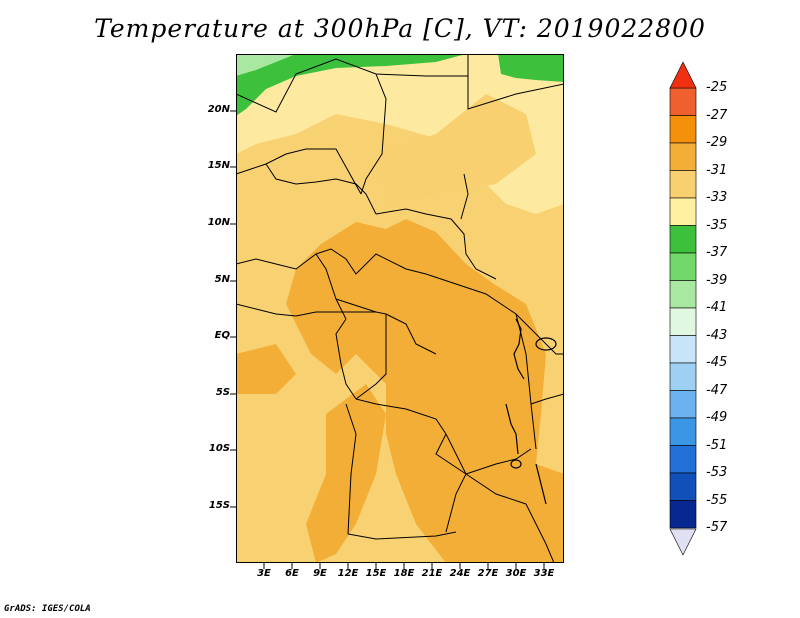  Describe the element at coordinates (544, 573) in the screenshot. I see `lon-label-33e: 33E` at that location.